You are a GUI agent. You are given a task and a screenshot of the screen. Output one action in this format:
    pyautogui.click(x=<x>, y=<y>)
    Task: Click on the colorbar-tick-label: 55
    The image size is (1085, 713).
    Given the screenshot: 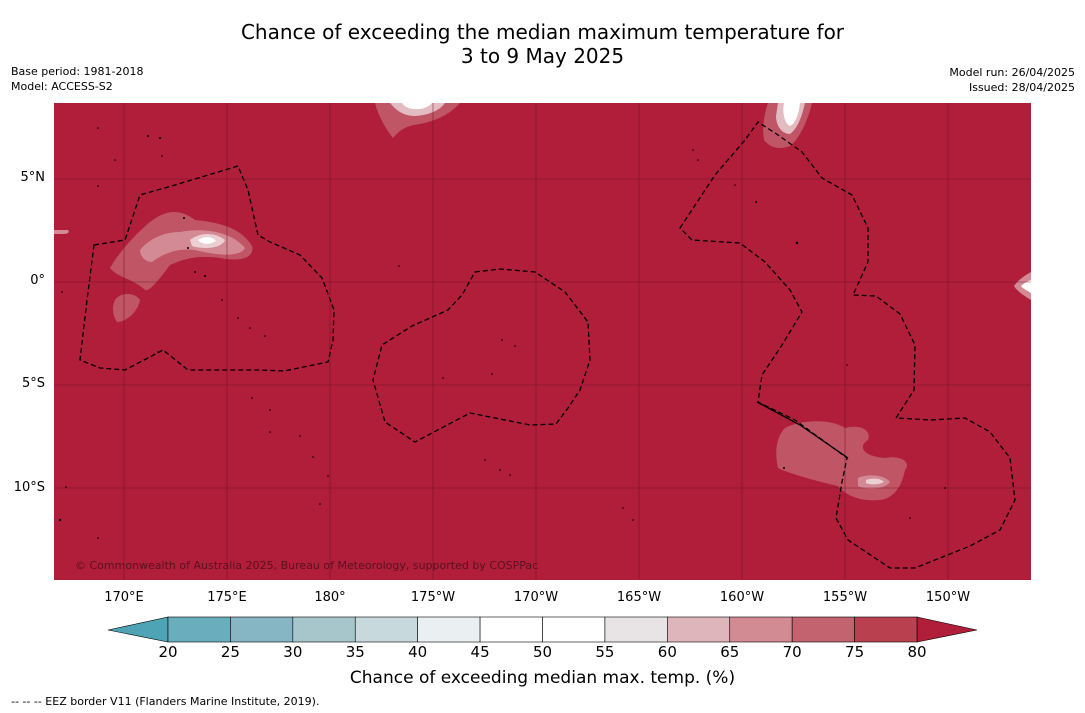 What is the action you would take?
    pyautogui.click(x=605, y=652)
    